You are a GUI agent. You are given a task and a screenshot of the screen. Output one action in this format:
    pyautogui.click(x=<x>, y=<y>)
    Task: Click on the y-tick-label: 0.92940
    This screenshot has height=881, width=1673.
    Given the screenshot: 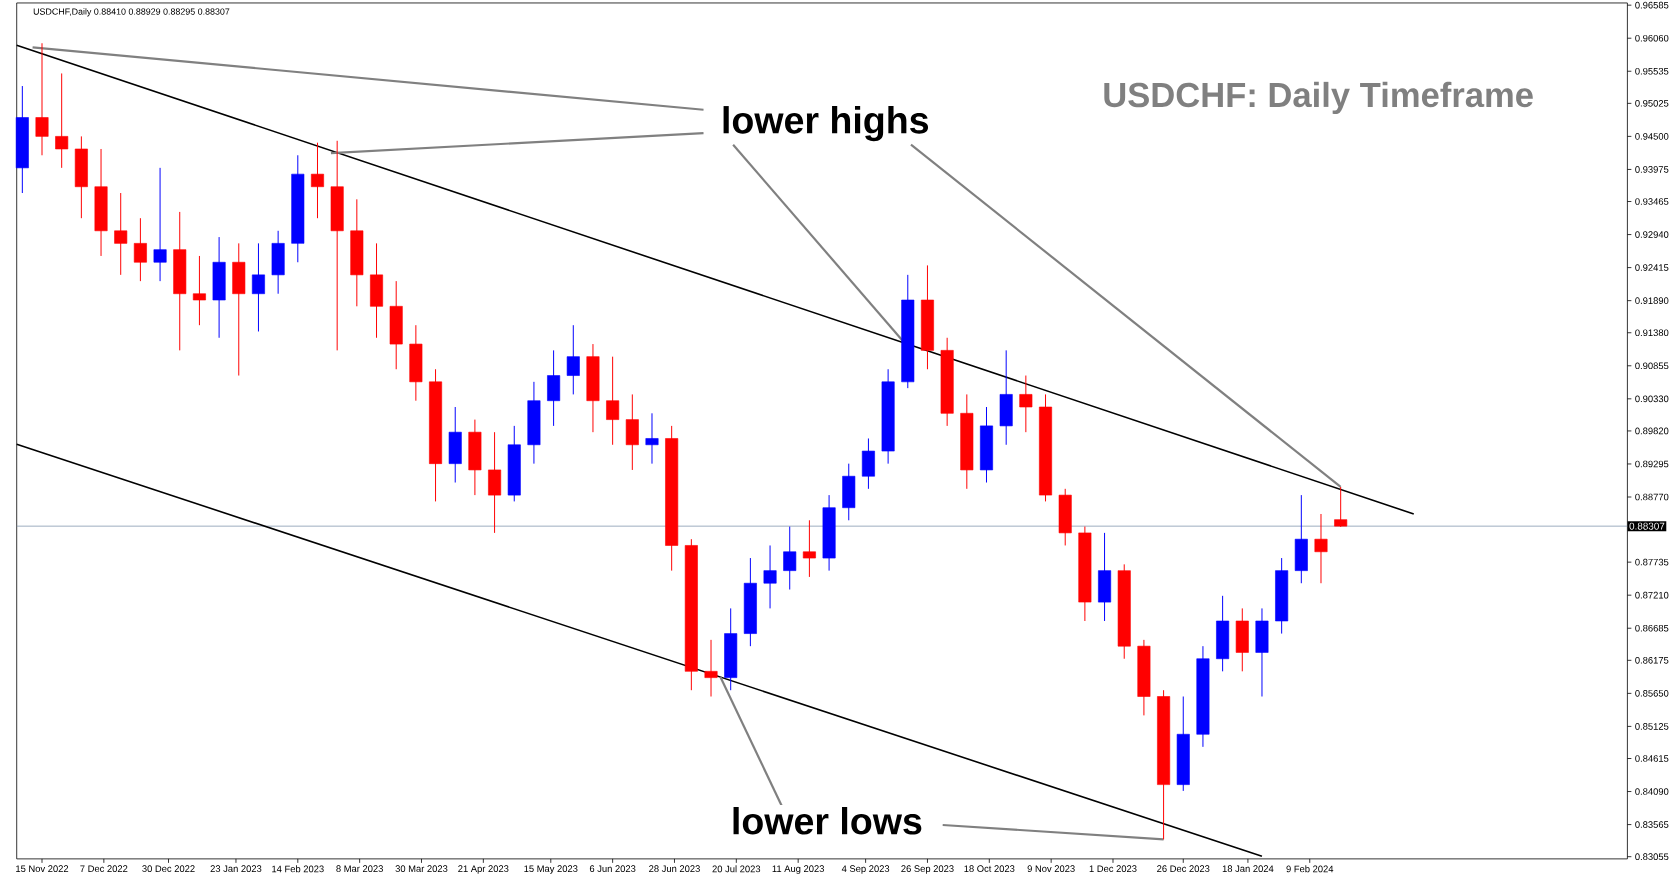 What is the action you would take?
    pyautogui.click(x=1652, y=235)
    